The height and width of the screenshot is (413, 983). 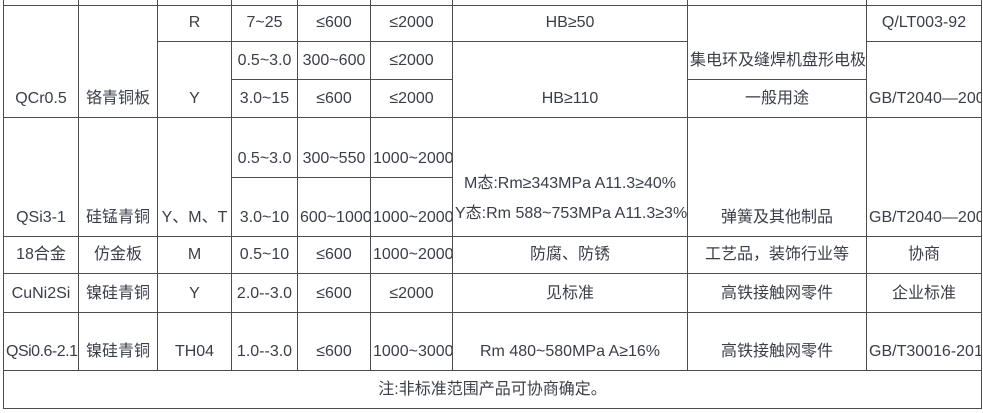 What do you see at coordinates (570, 23) in the screenshot?
I see `mechanical-property-cell: HB≥50` at bounding box center [570, 23].